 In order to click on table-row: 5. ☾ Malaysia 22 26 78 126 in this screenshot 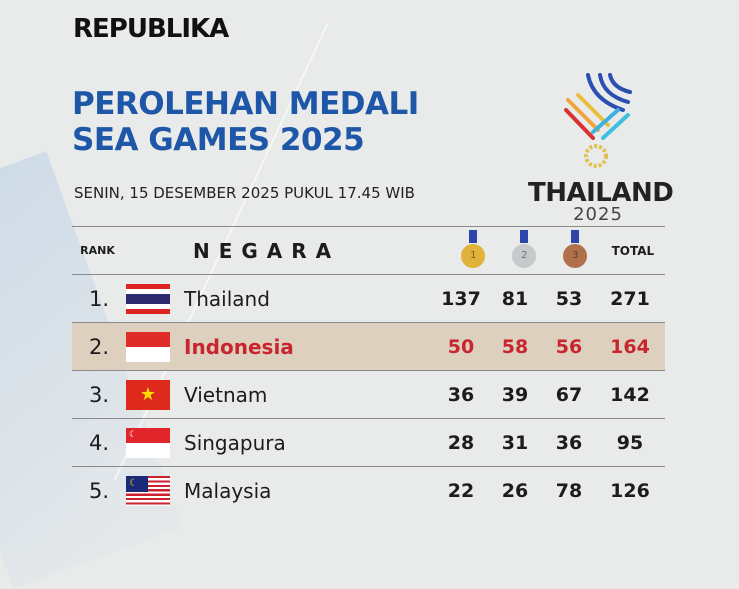, I will do `click(368, 490)`.